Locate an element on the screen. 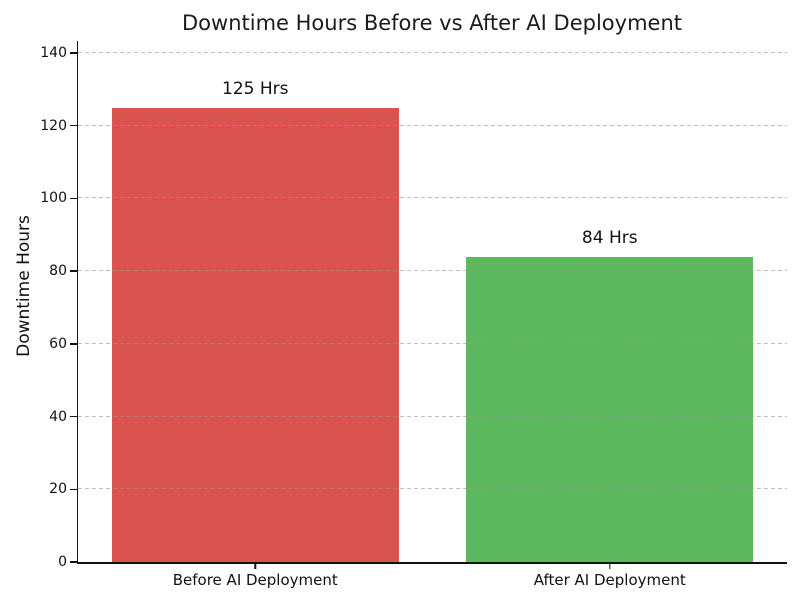 The width and height of the screenshot is (800, 600). y-tick-label: 60 is located at coordinates (58, 343).